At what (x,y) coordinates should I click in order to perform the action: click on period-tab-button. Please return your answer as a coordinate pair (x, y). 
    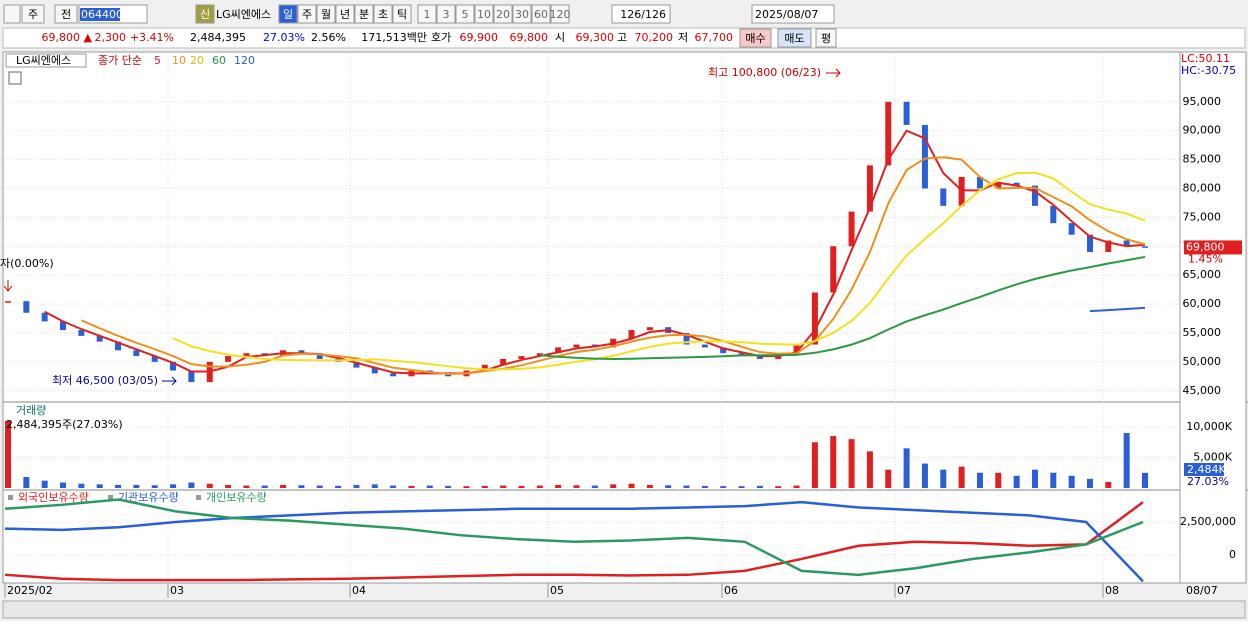
    Looking at the image, I should click on (33, 14).